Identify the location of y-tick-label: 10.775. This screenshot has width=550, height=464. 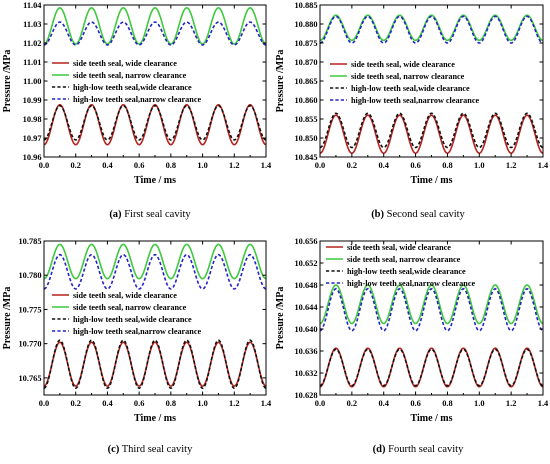
(29, 309).